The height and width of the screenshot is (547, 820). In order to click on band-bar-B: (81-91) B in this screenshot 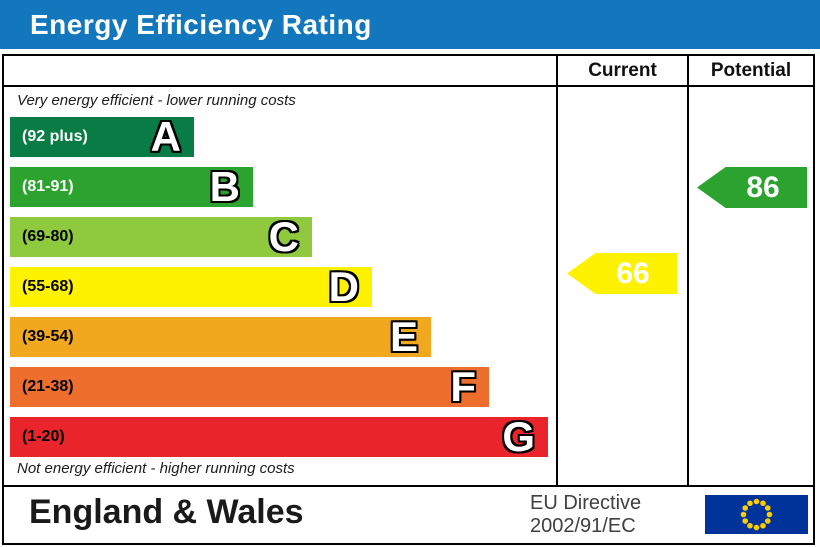, I will do `click(131, 186)`.